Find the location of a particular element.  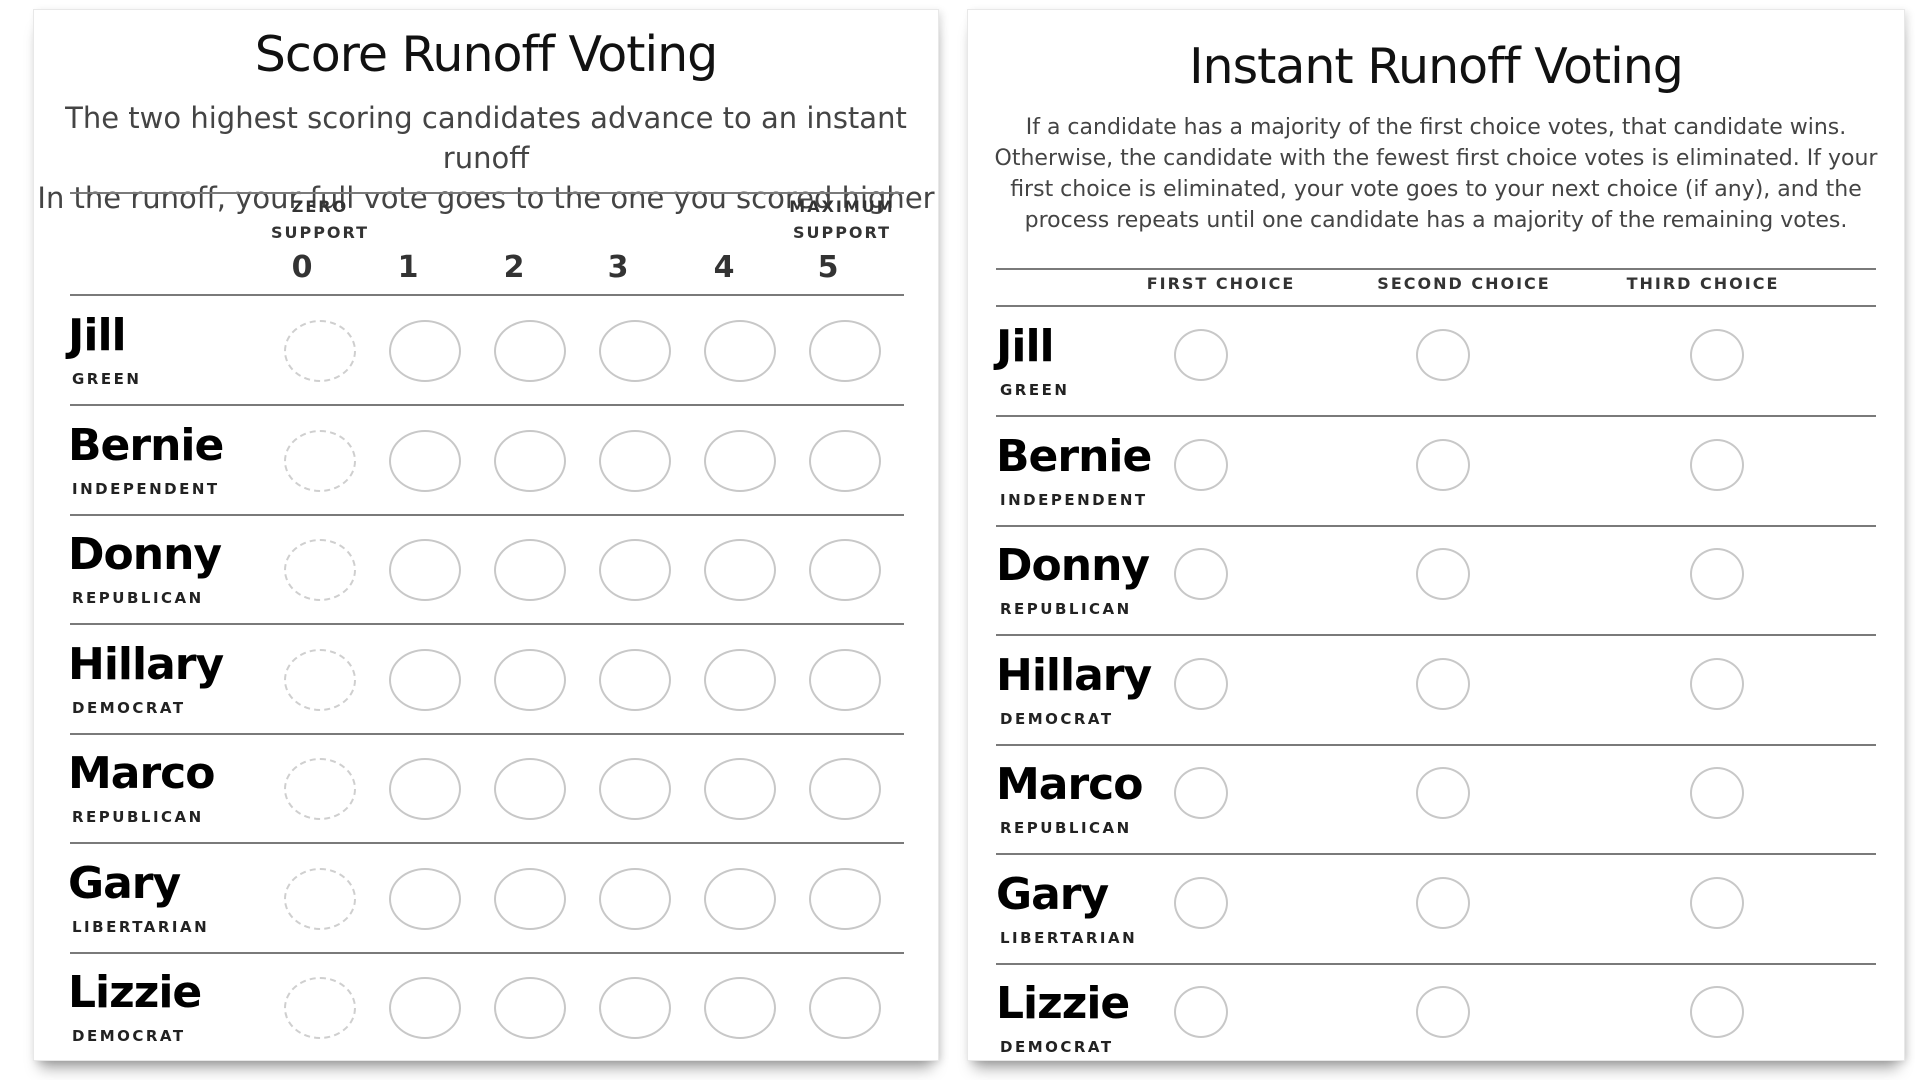

score-header-1: 1 is located at coordinates (408, 267).